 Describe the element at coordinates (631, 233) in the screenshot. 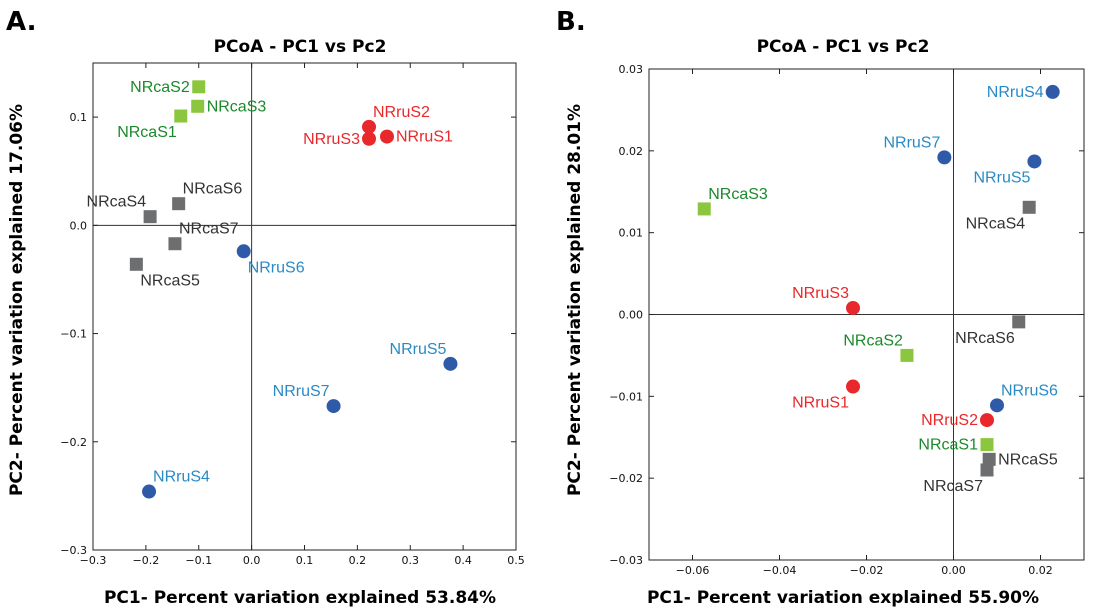

I see `y-tick-label: 0.01` at that location.